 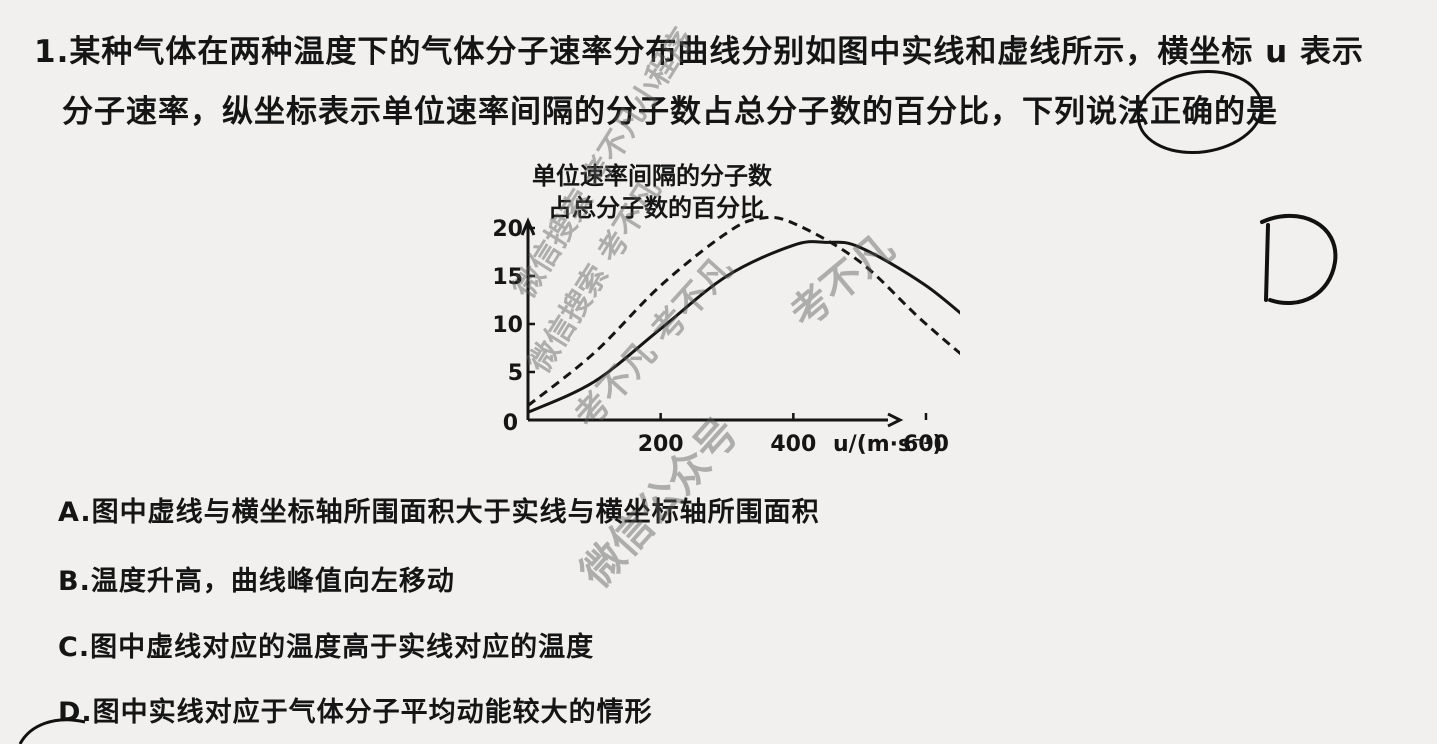 I want to click on speed-distribution-chart: 20040060080051015200u/(m·s⁻¹), so click(x=726, y=336).